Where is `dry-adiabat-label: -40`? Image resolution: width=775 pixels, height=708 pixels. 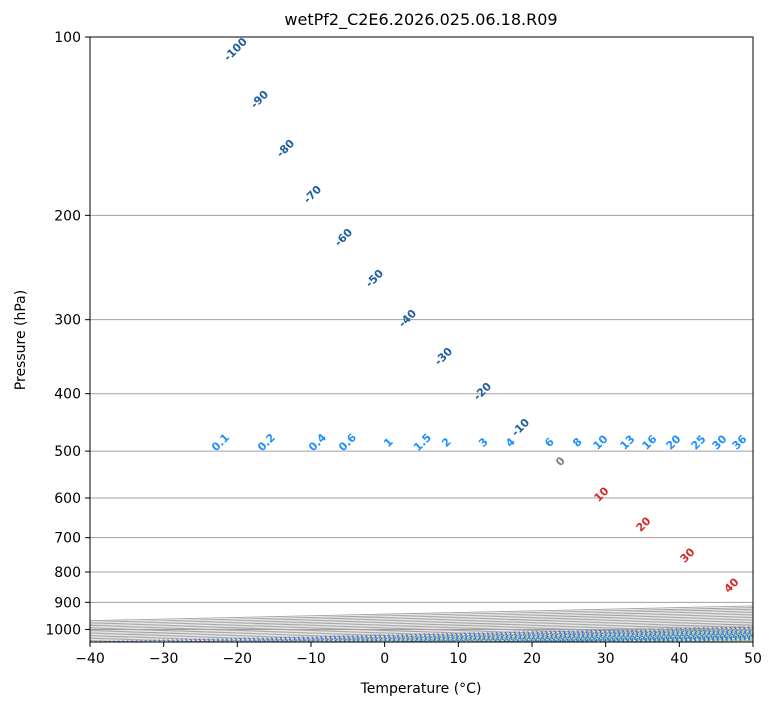
dry-adiabat-label: -40 is located at coordinates (407, 318).